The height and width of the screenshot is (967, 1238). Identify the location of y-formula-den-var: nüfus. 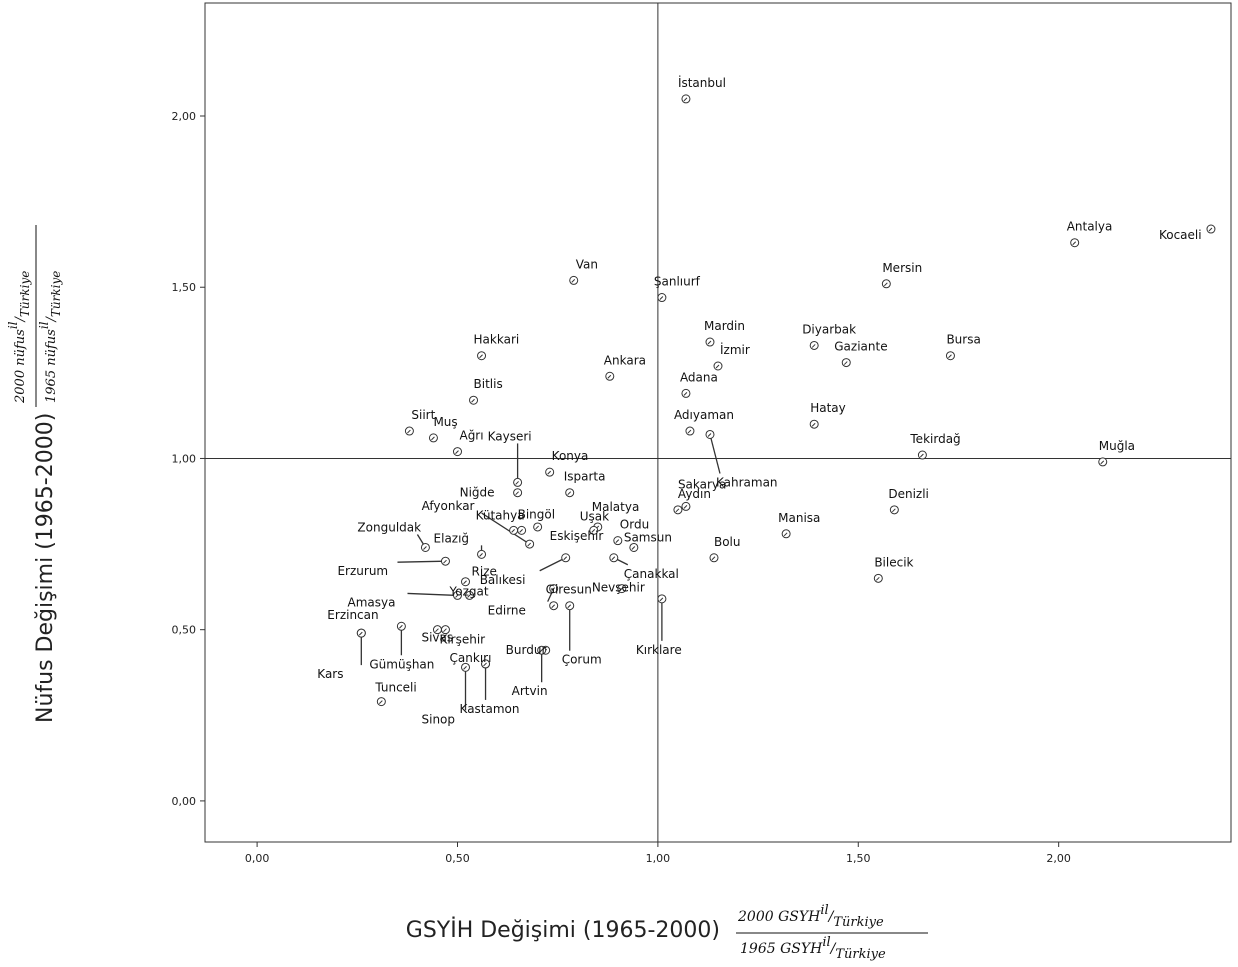
(51, 347).